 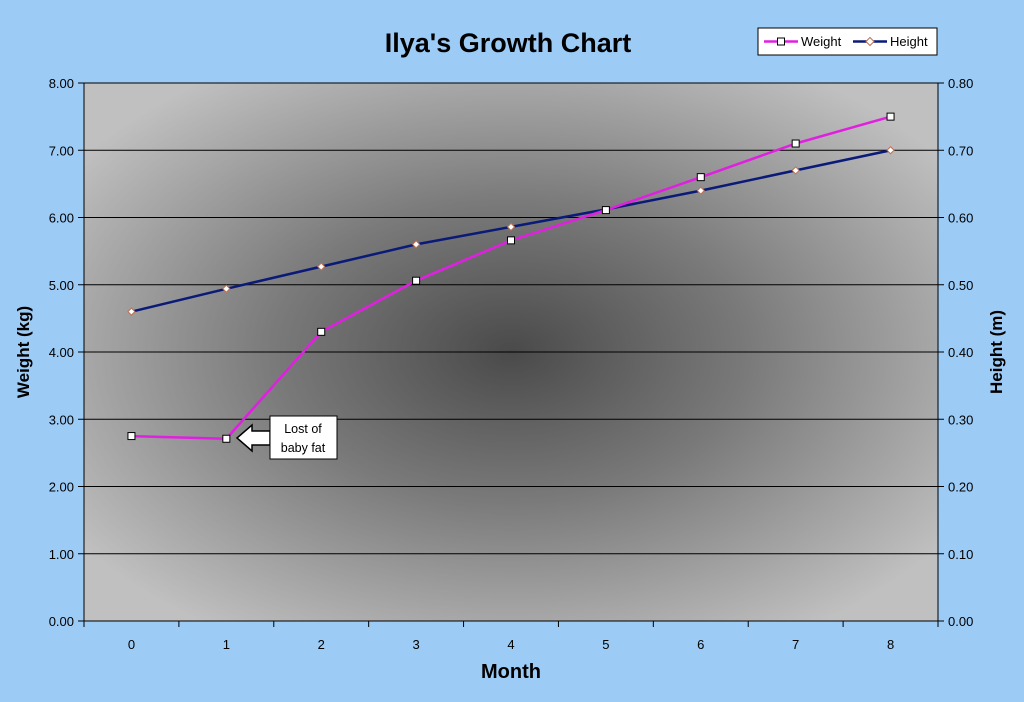 I want to click on y-axis-right-tick-label: 0.20, so click(x=960, y=487).